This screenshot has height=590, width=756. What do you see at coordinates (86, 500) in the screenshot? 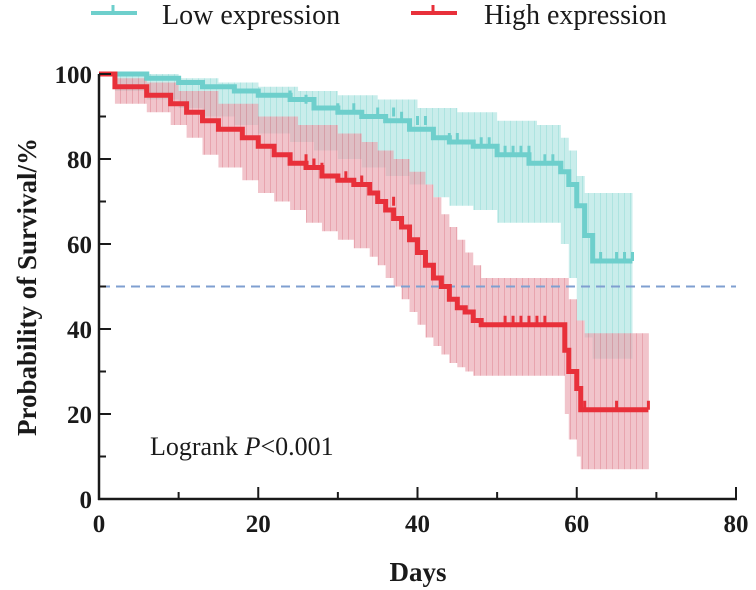
I see `y-tick-label: 0` at bounding box center [86, 500].